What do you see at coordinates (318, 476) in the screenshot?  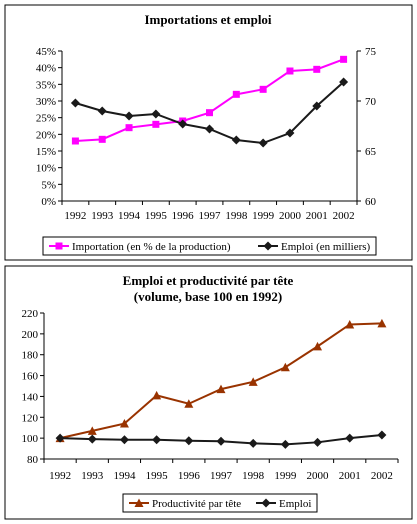 I see `chart2-x-tick-label: 2000` at bounding box center [318, 476].